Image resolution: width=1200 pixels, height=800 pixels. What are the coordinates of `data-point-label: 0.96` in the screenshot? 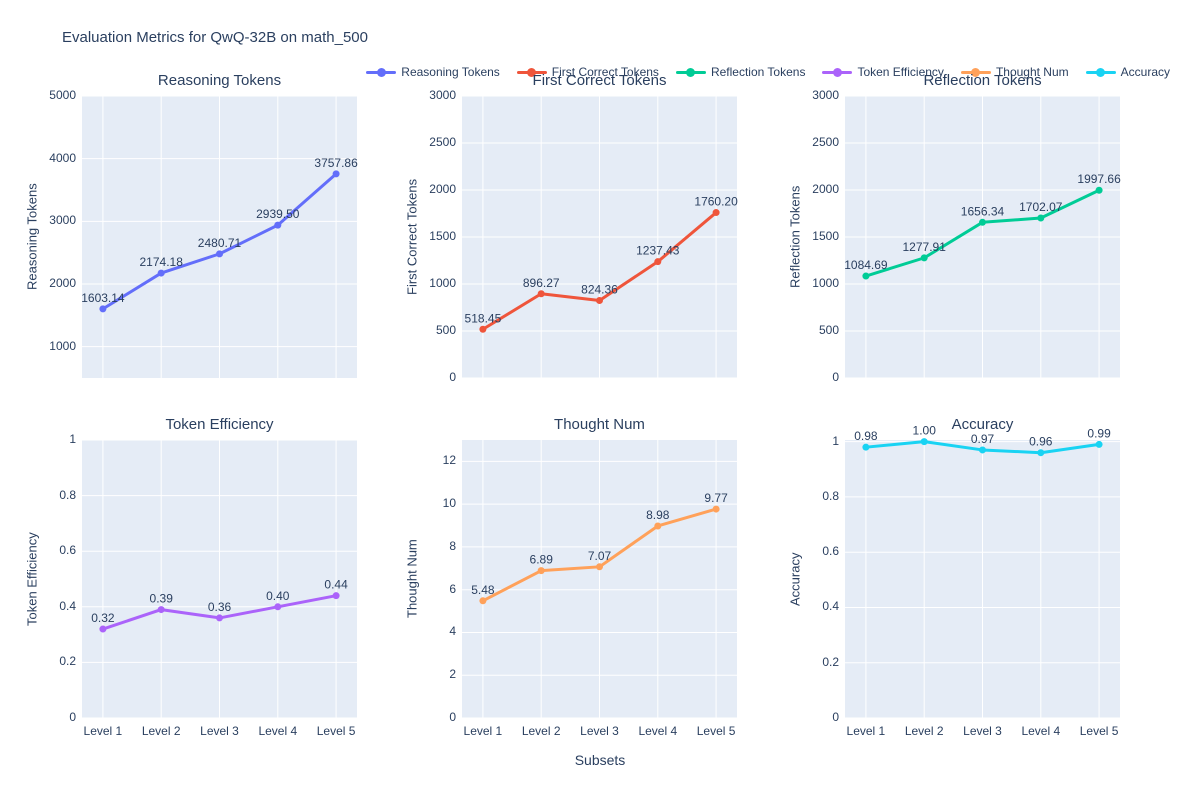 It's located at (1041, 442).